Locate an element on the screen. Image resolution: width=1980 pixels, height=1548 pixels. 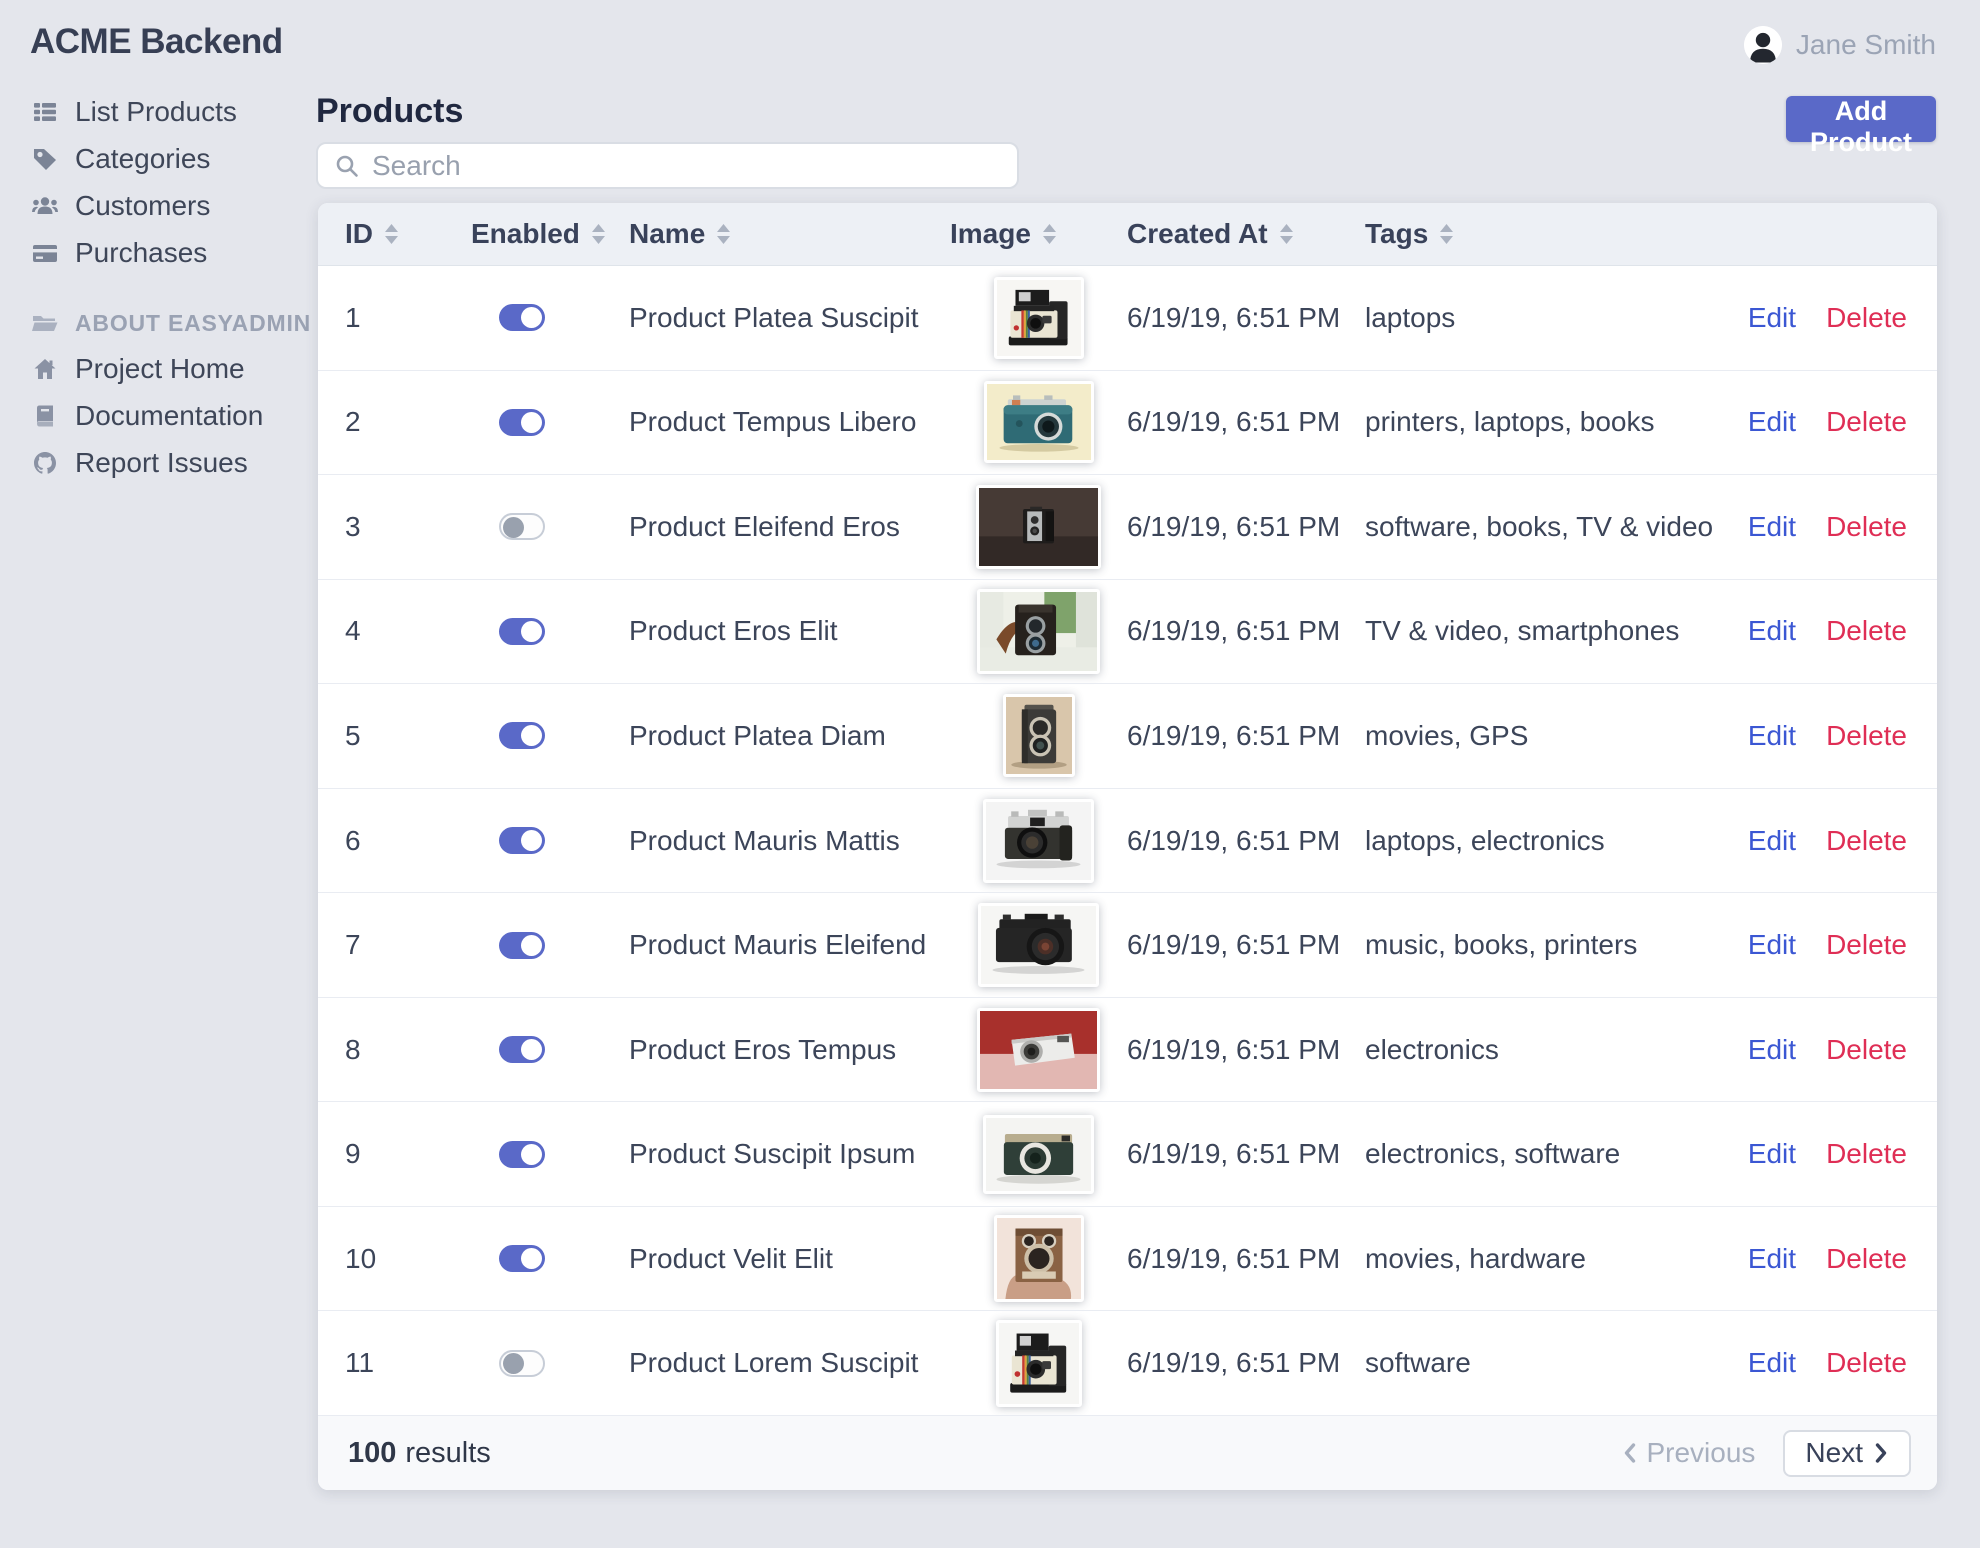
cell-name: Product Eros Tempus is located at coordinates (763, 1049).